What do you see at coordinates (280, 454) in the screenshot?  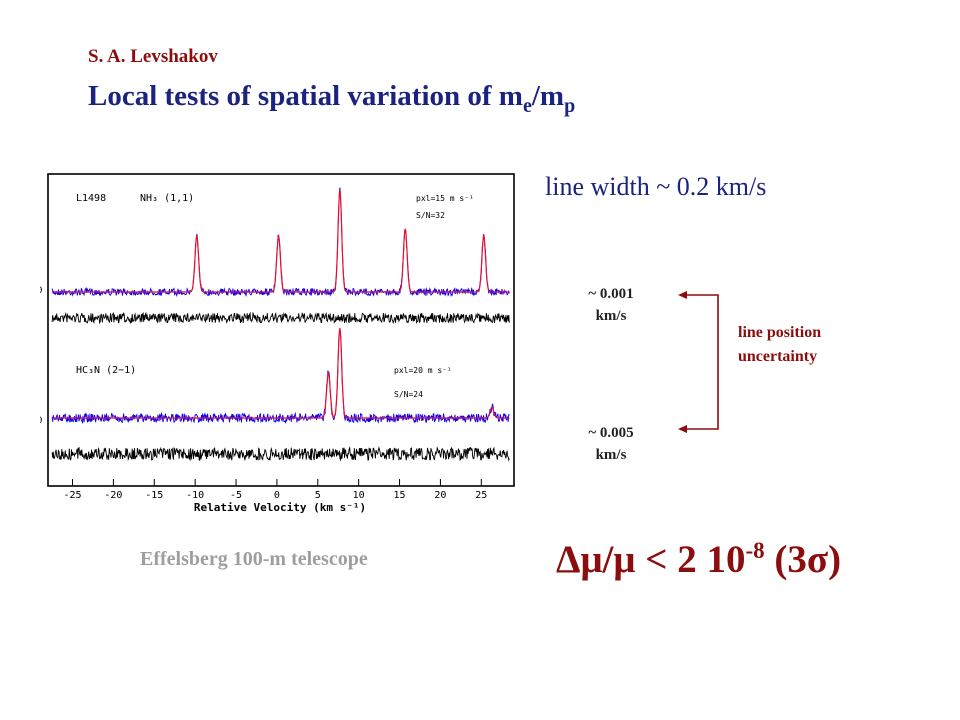 I see `panel2-residual-spectrum` at bounding box center [280, 454].